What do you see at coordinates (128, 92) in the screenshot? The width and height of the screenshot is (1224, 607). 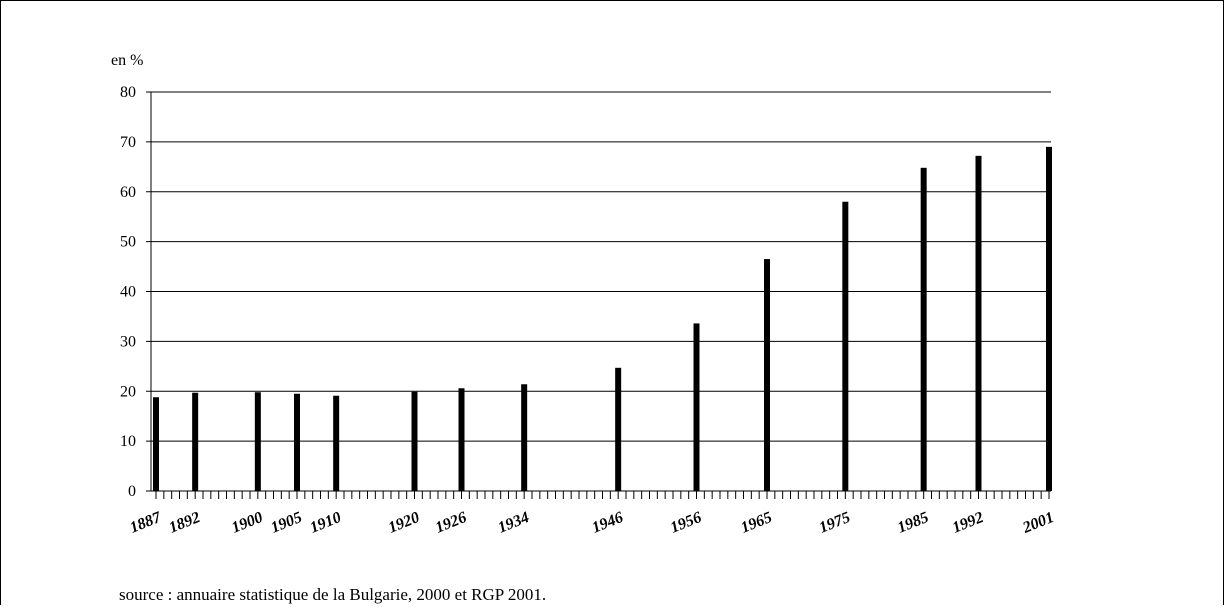 I see `y-tick-label: 80` at bounding box center [128, 92].